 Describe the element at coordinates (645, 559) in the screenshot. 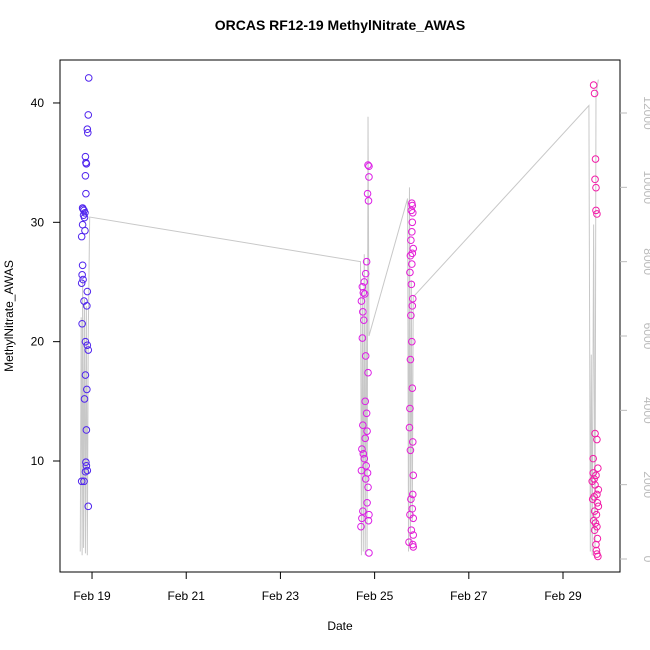

I see `y2-tick-label: 0` at that location.